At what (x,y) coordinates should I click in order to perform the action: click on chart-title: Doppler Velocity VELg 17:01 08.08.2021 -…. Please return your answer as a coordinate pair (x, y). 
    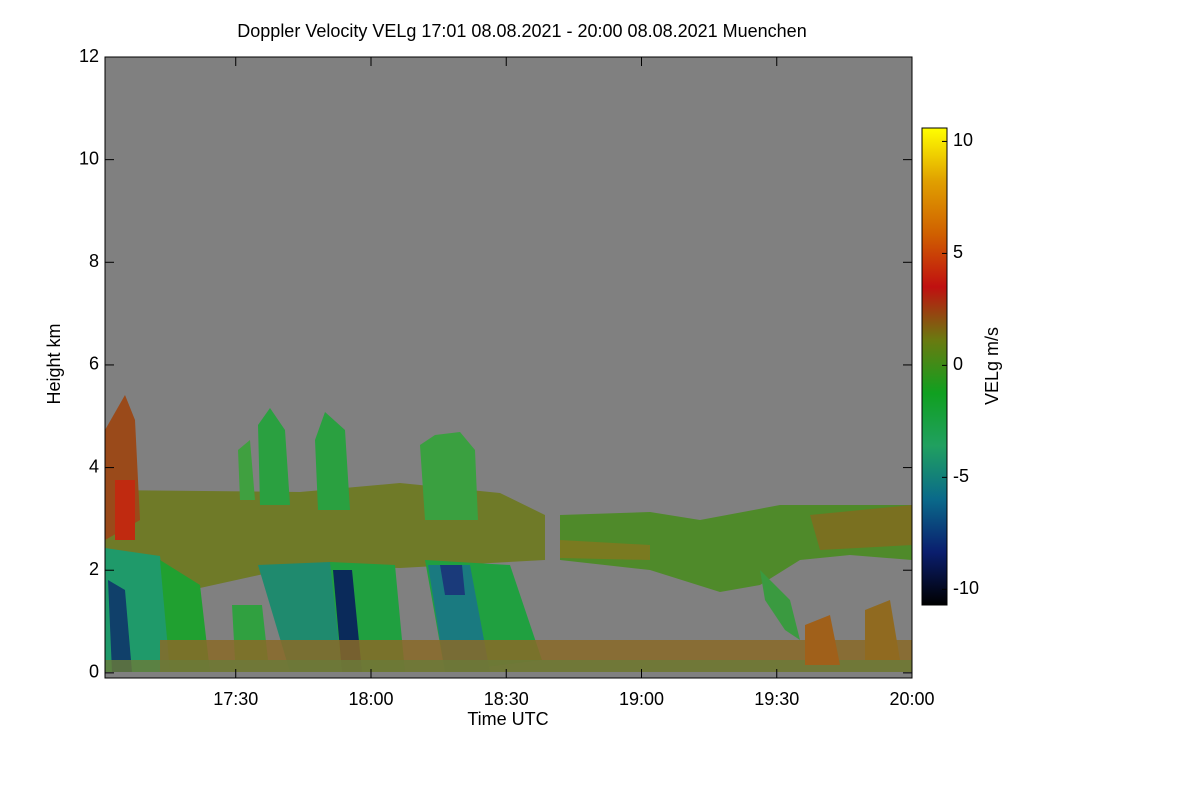
    Looking at the image, I should click on (521, 31).